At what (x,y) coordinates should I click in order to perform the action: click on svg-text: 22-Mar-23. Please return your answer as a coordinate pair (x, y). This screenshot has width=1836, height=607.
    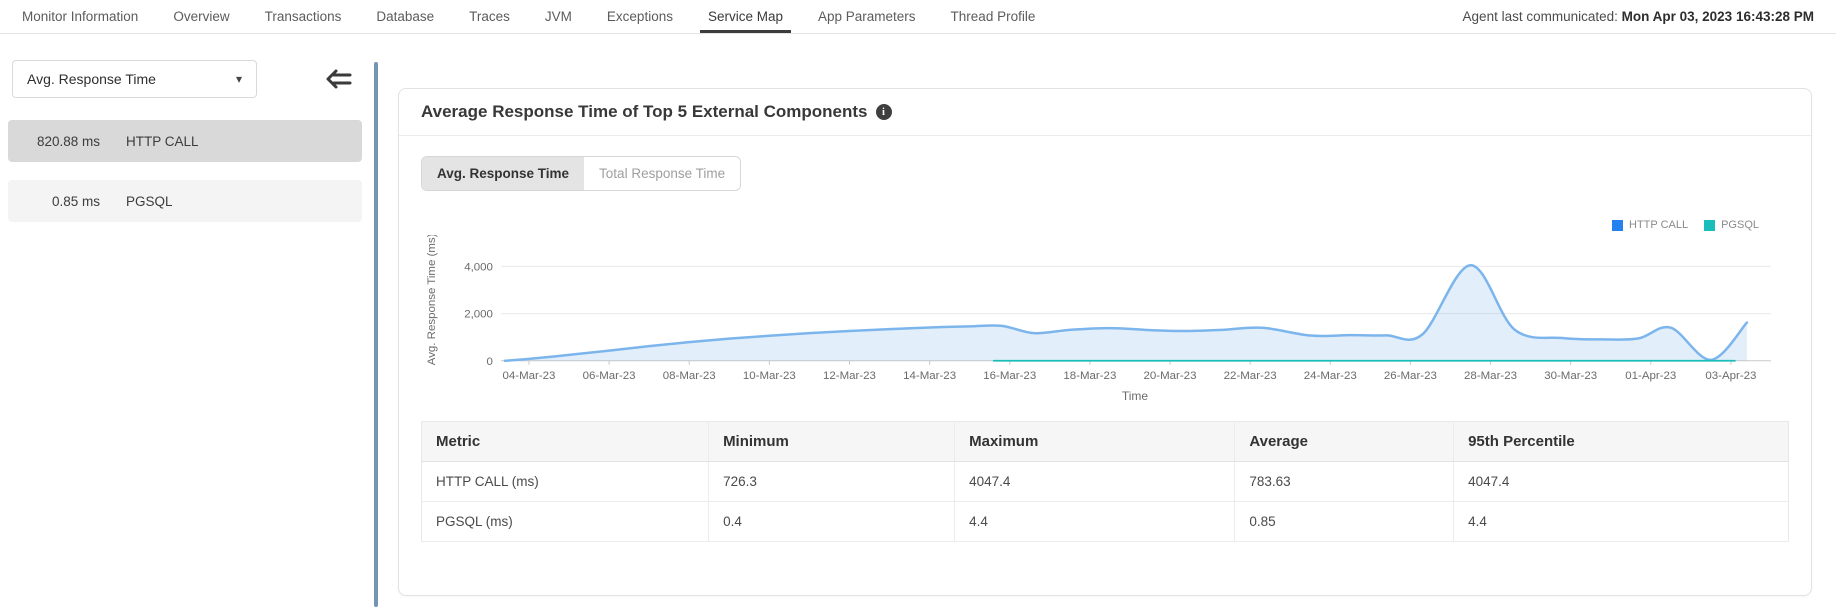
    Looking at the image, I should click on (1250, 376).